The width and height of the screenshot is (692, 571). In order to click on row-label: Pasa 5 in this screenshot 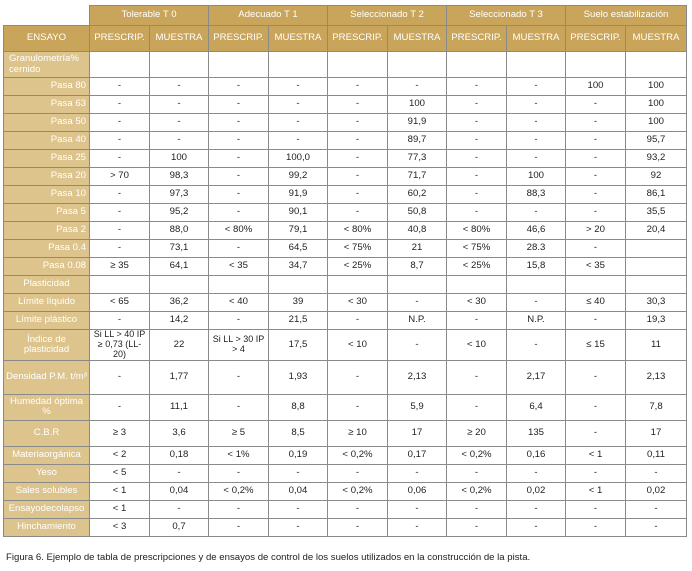, I will do `click(46, 212)`.